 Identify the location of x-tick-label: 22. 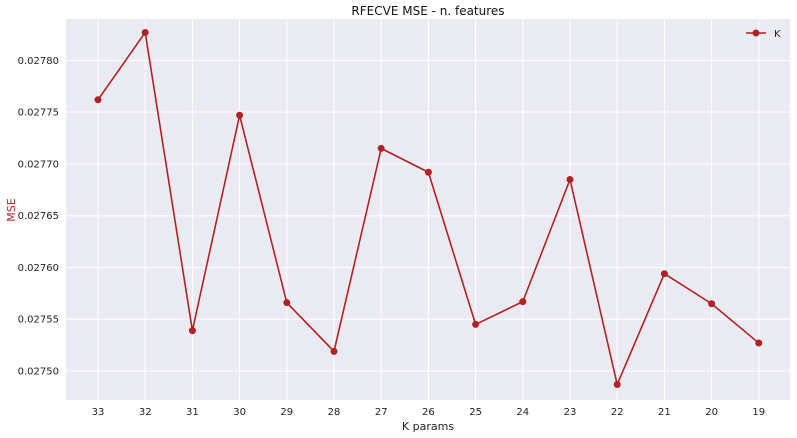
(617, 412).